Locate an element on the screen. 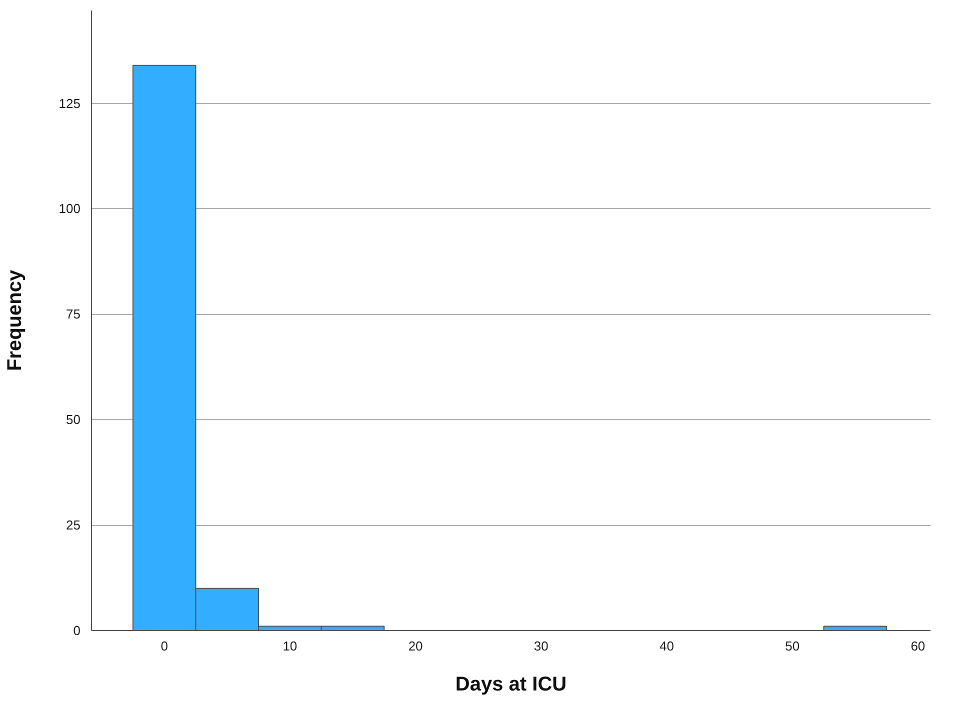 This screenshot has height=710, width=962. x-tick-label: 40 is located at coordinates (667, 646).